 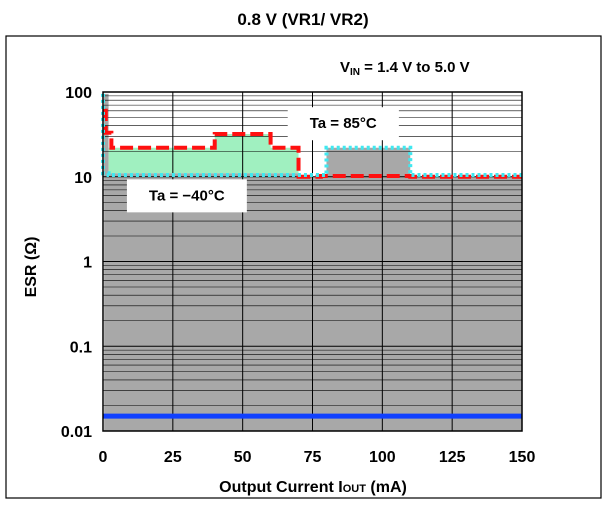 What do you see at coordinates (313, 457) in the screenshot?
I see `x-tick-label: 75` at bounding box center [313, 457].